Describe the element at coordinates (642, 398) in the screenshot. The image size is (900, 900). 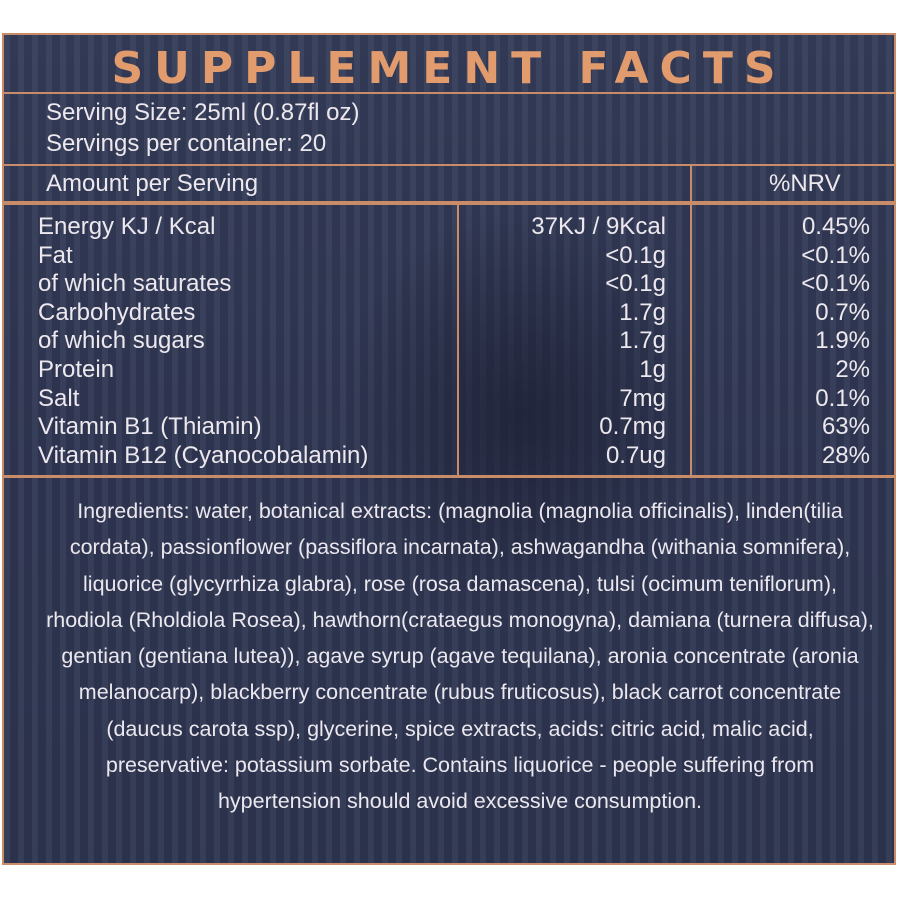
I see `nutrient-amount: 7mg` at that location.